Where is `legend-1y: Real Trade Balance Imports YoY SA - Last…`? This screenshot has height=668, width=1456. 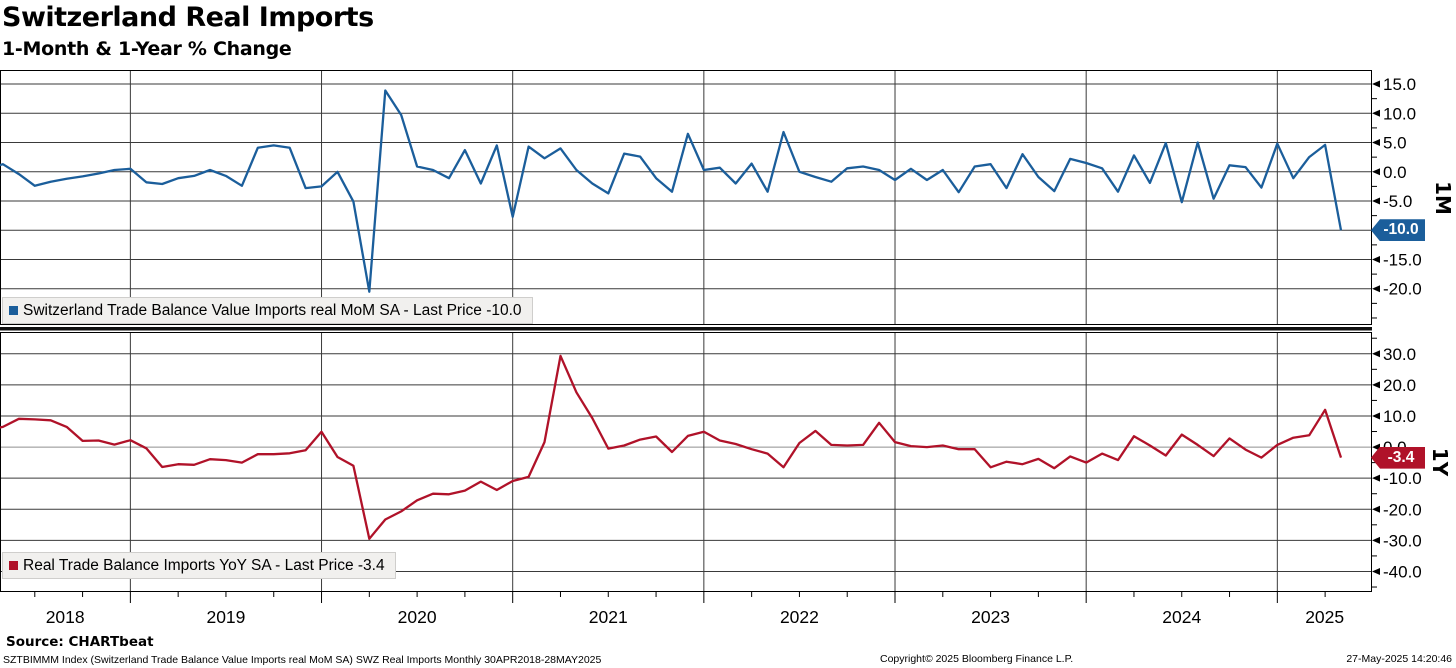
legend-1y: Real Trade Balance Imports YoY SA - Last… is located at coordinates (199, 565).